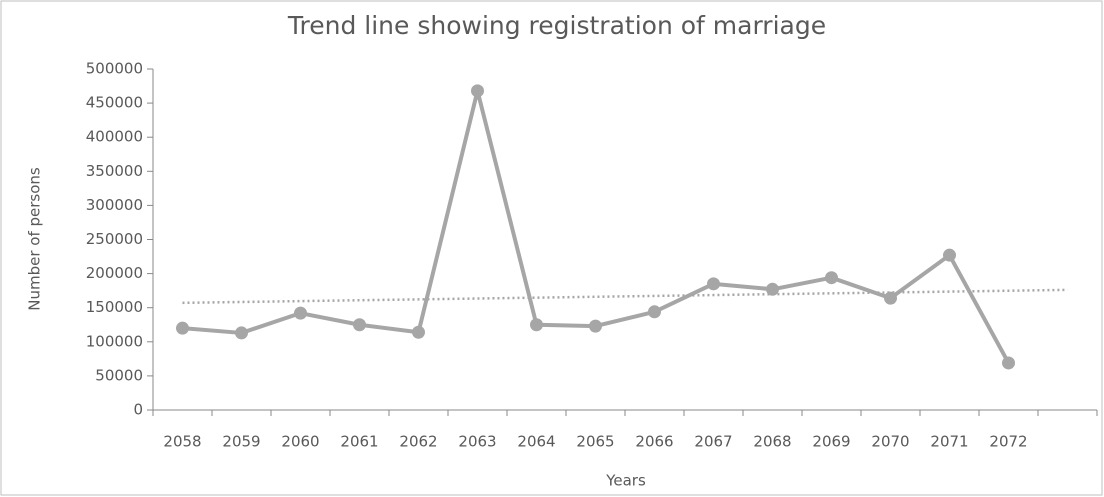  What do you see at coordinates (241, 442) in the screenshot?
I see `x-tick-label: 2059` at bounding box center [241, 442].